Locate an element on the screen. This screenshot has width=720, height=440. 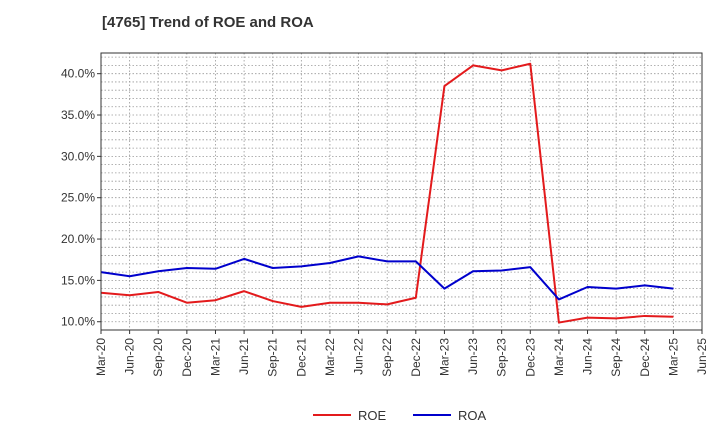
x-tick-label: Jun-23 is located at coordinates (473, 356).